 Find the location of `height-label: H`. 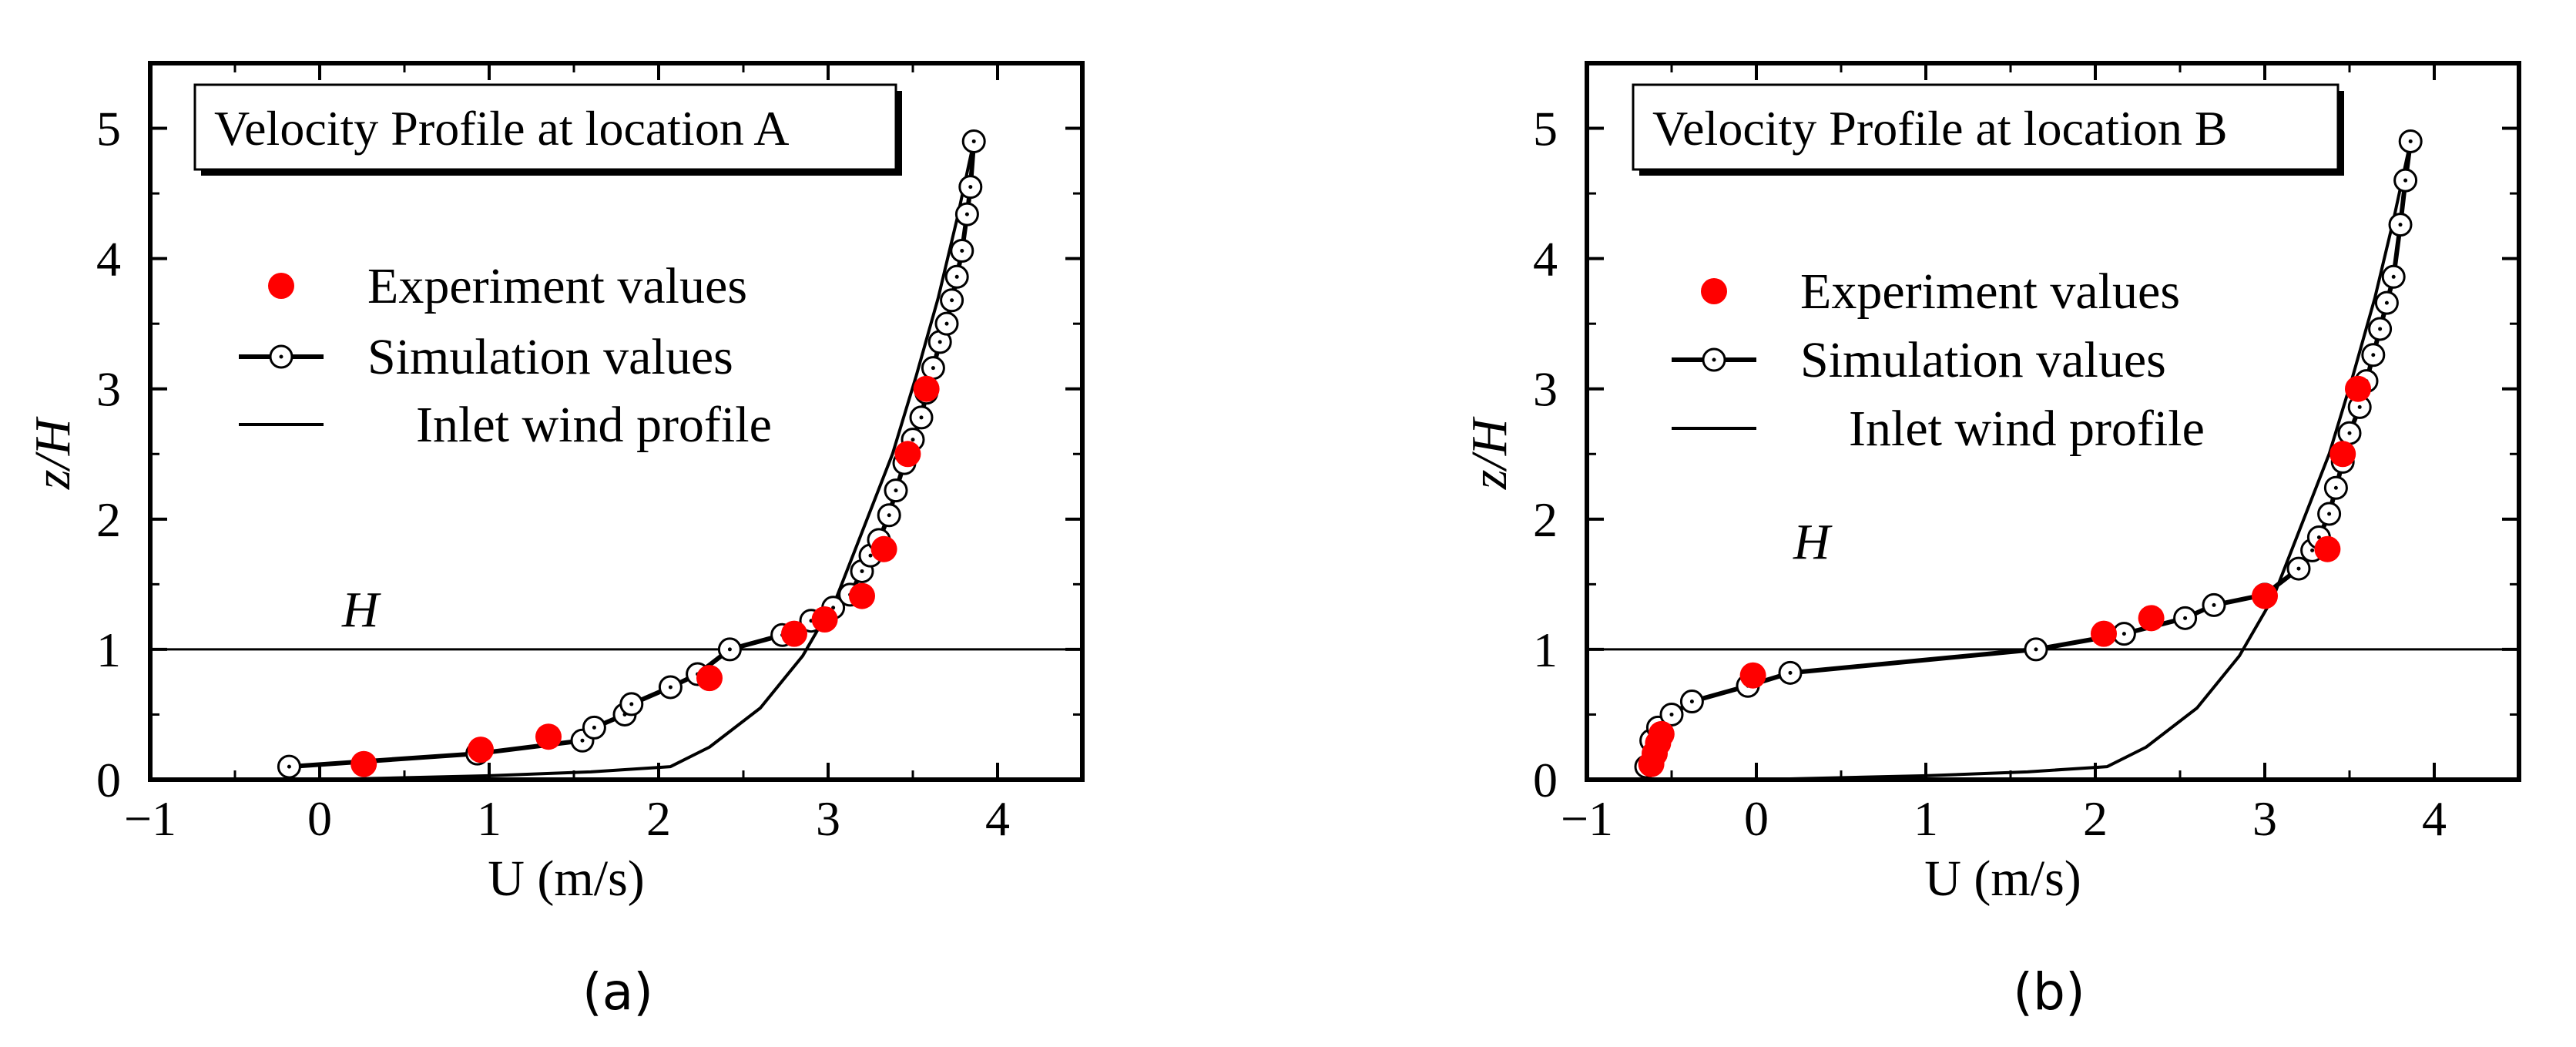

height-label: H is located at coordinates (361, 610).